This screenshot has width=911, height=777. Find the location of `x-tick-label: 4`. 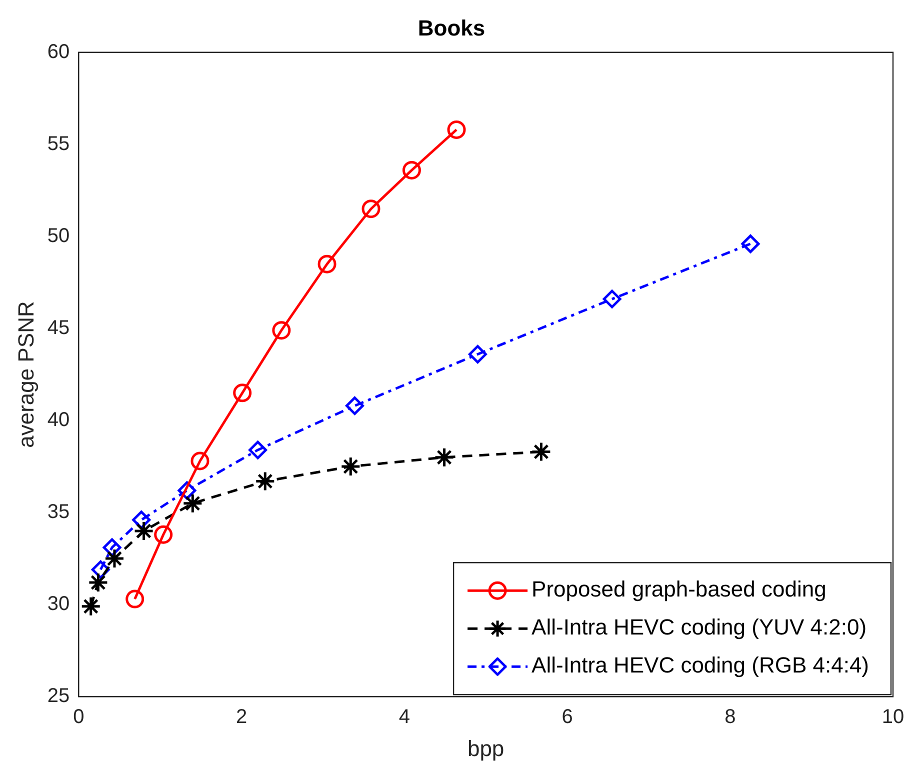

x-tick-label: 4 is located at coordinates (404, 717).